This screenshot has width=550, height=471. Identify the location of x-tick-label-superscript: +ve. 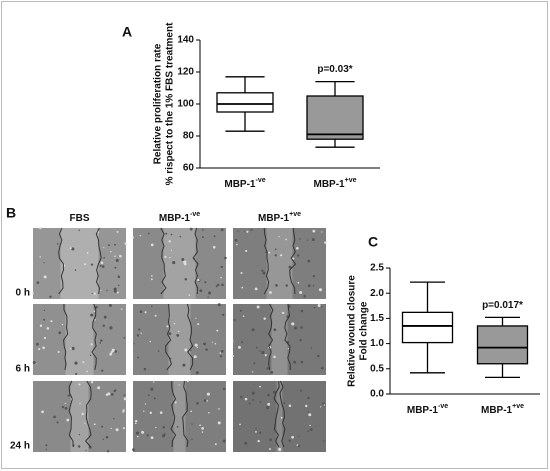
(351, 180).